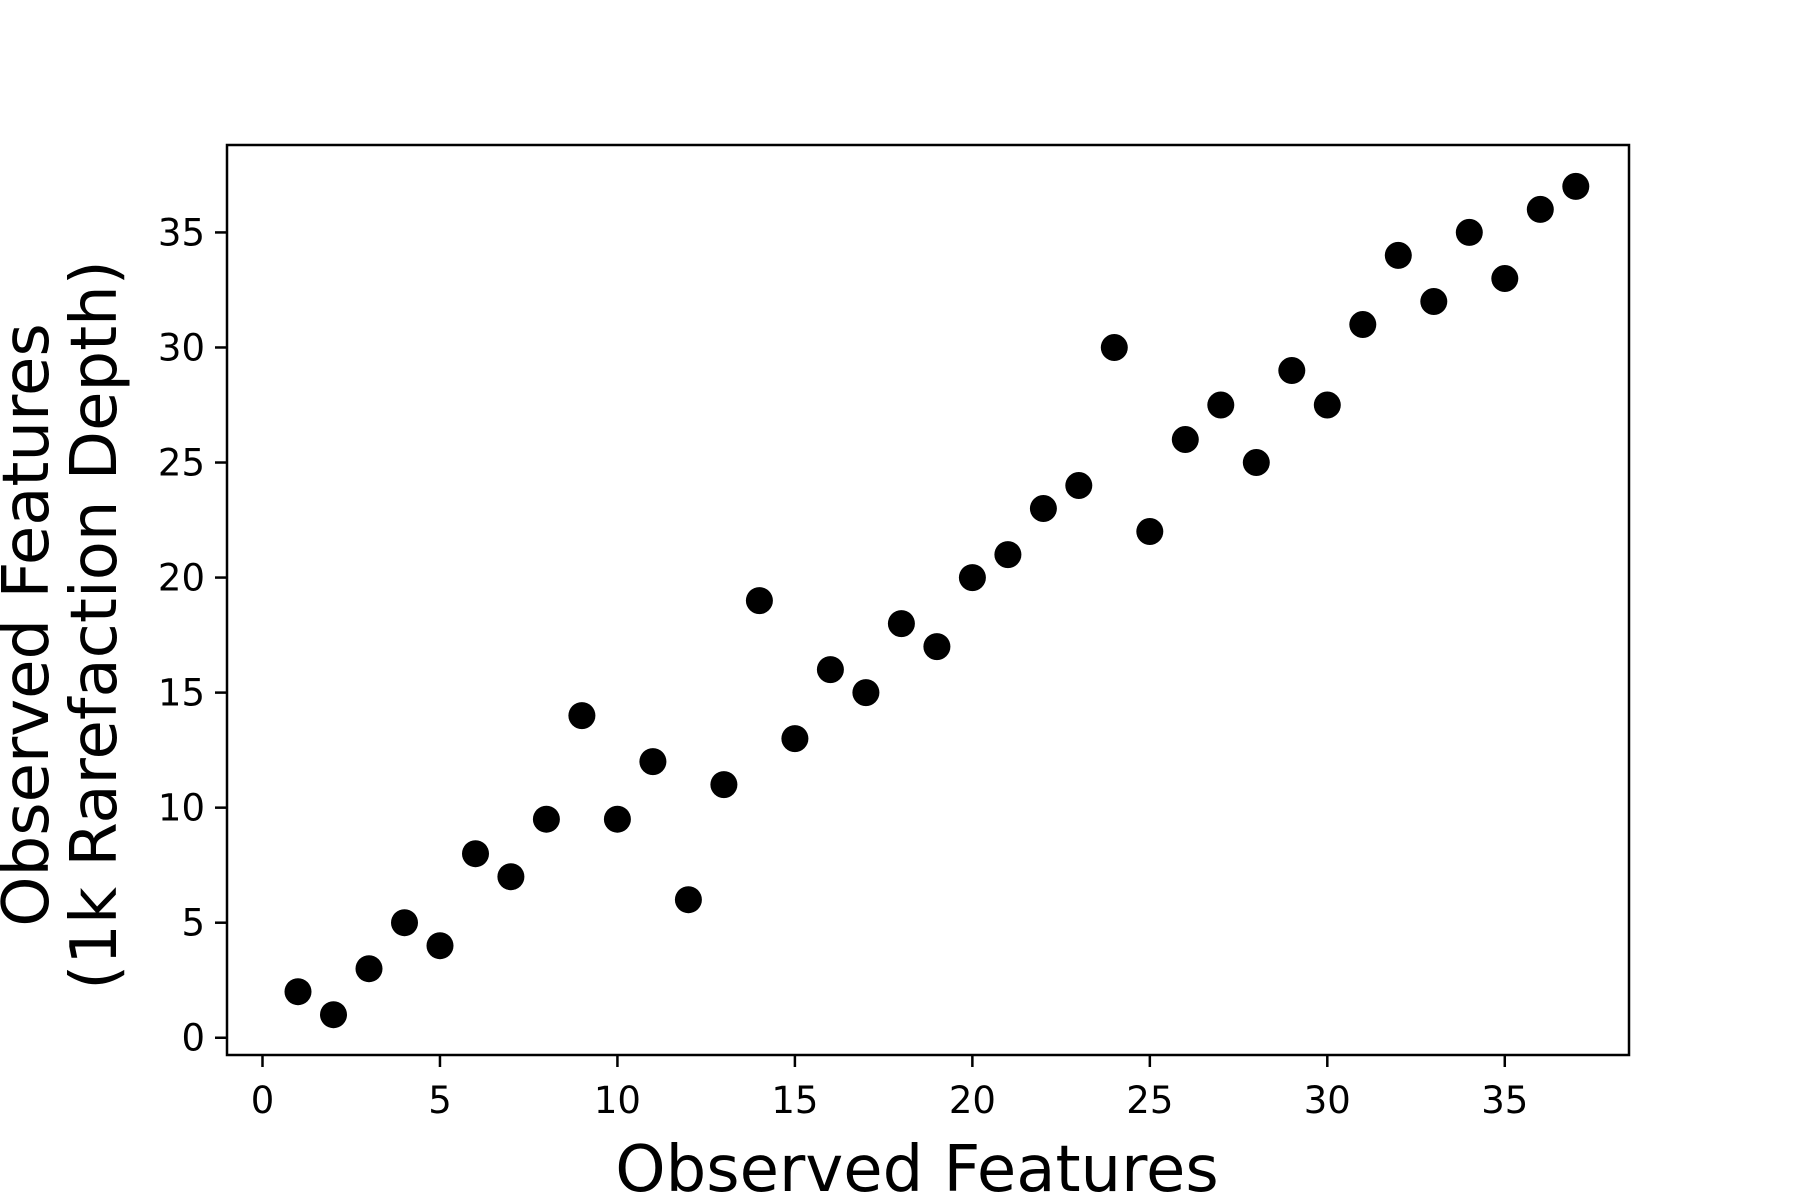 Image resolution: width=1800 pixels, height=1200 pixels. I want to click on y-tick-label-35: 35, so click(181, 232).